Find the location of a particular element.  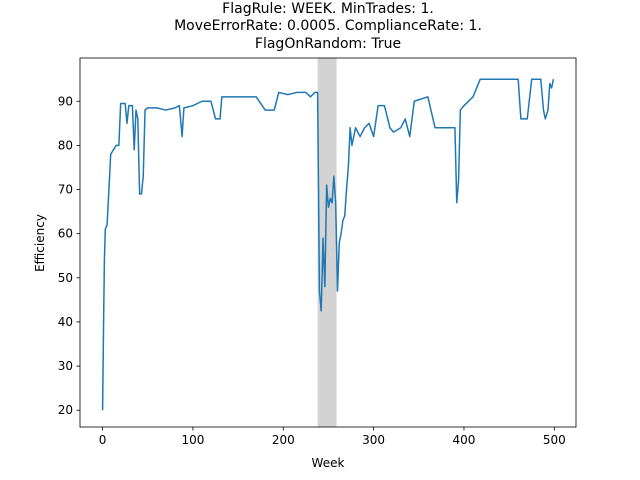

y-tick-label: 20 is located at coordinates (65, 410).